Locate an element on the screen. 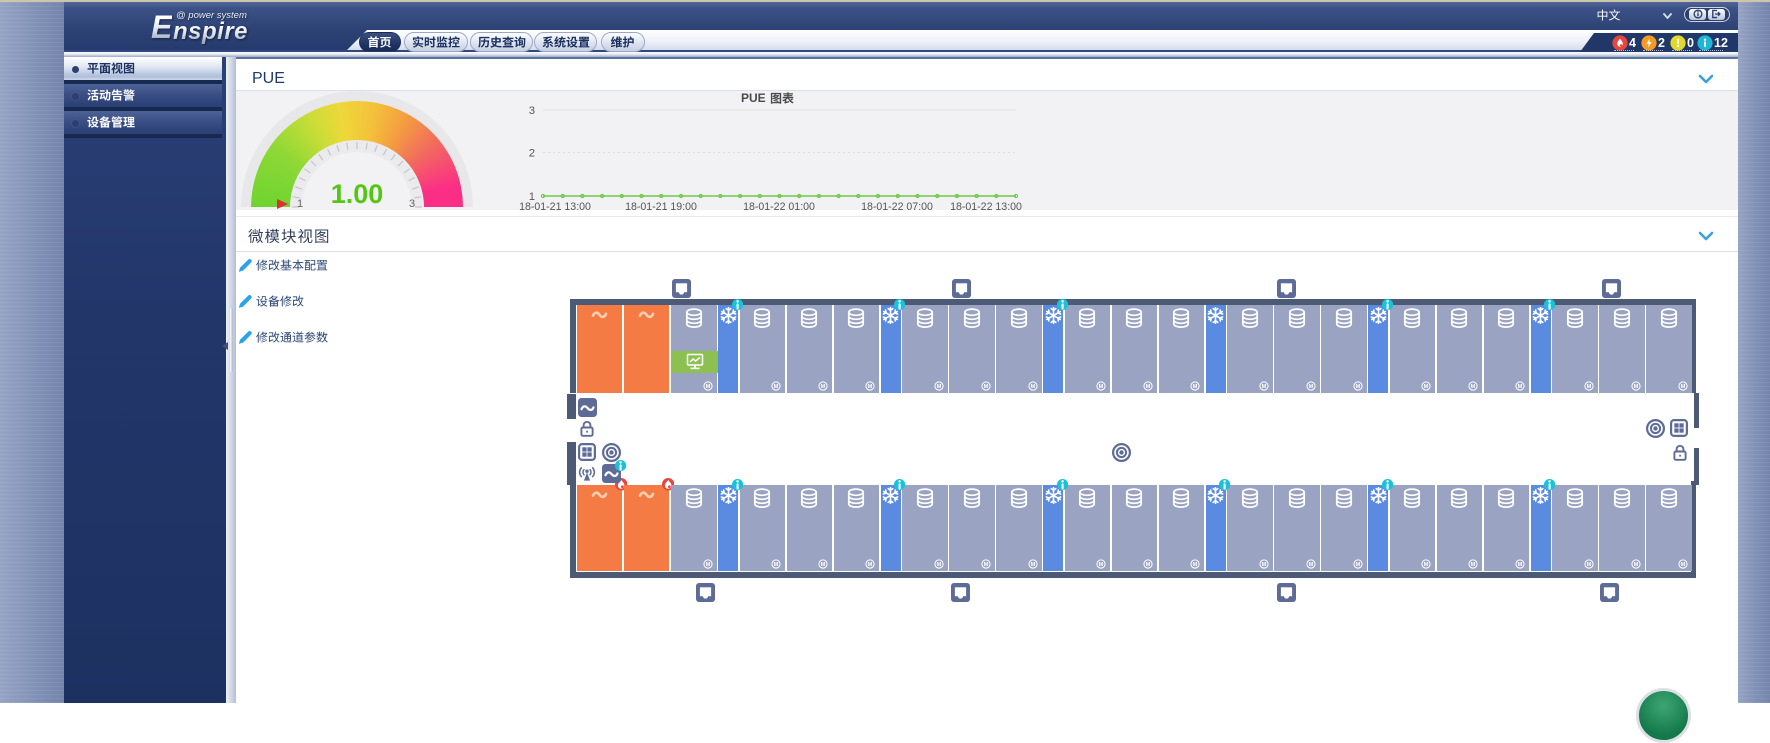 Image resolution: width=1770 pixels, height=743 pixels. svg-text: 2 is located at coordinates (532, 154).